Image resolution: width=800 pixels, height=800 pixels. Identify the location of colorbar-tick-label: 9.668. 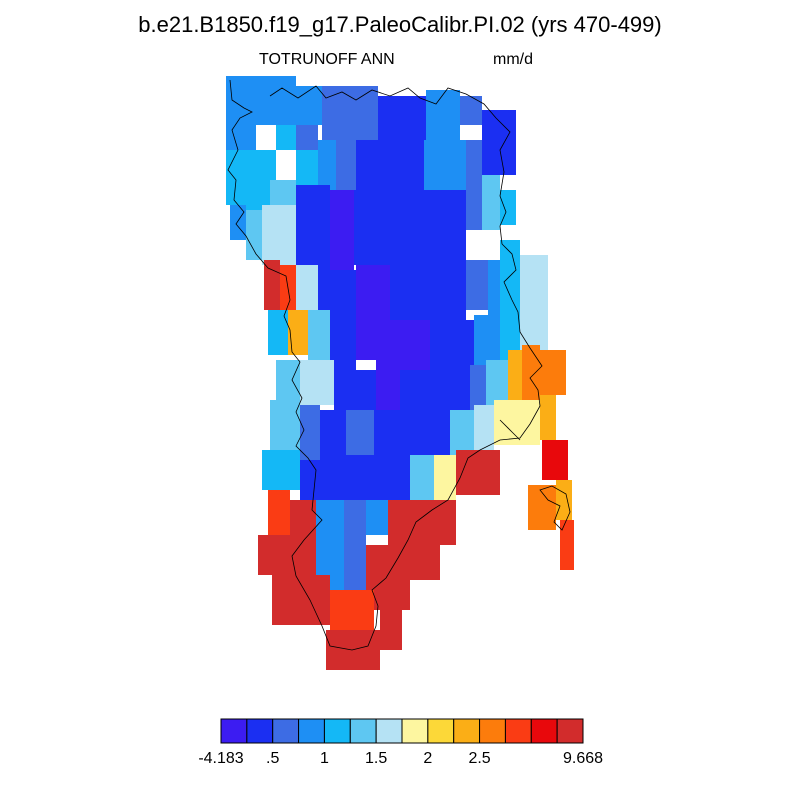
(583, 758).